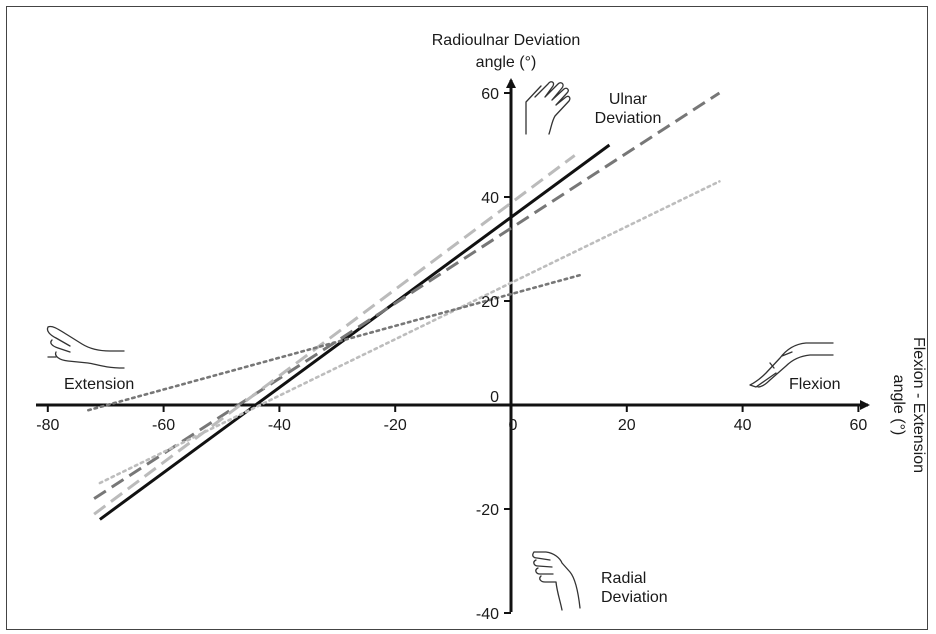 This screenshot has height=634, width=936. I want to click on y-tick-label: 60, so click(490, 94).